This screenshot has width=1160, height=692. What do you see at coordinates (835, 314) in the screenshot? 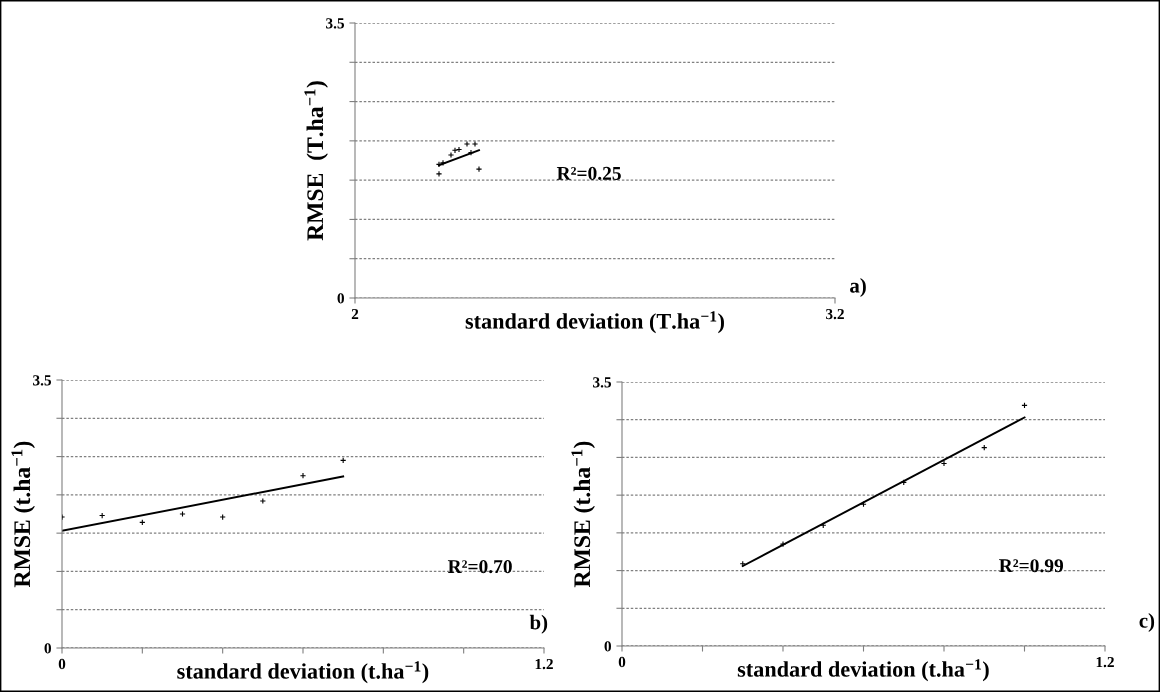
I see `x-tick-label: 3.2` at bounding box center [835, 314].